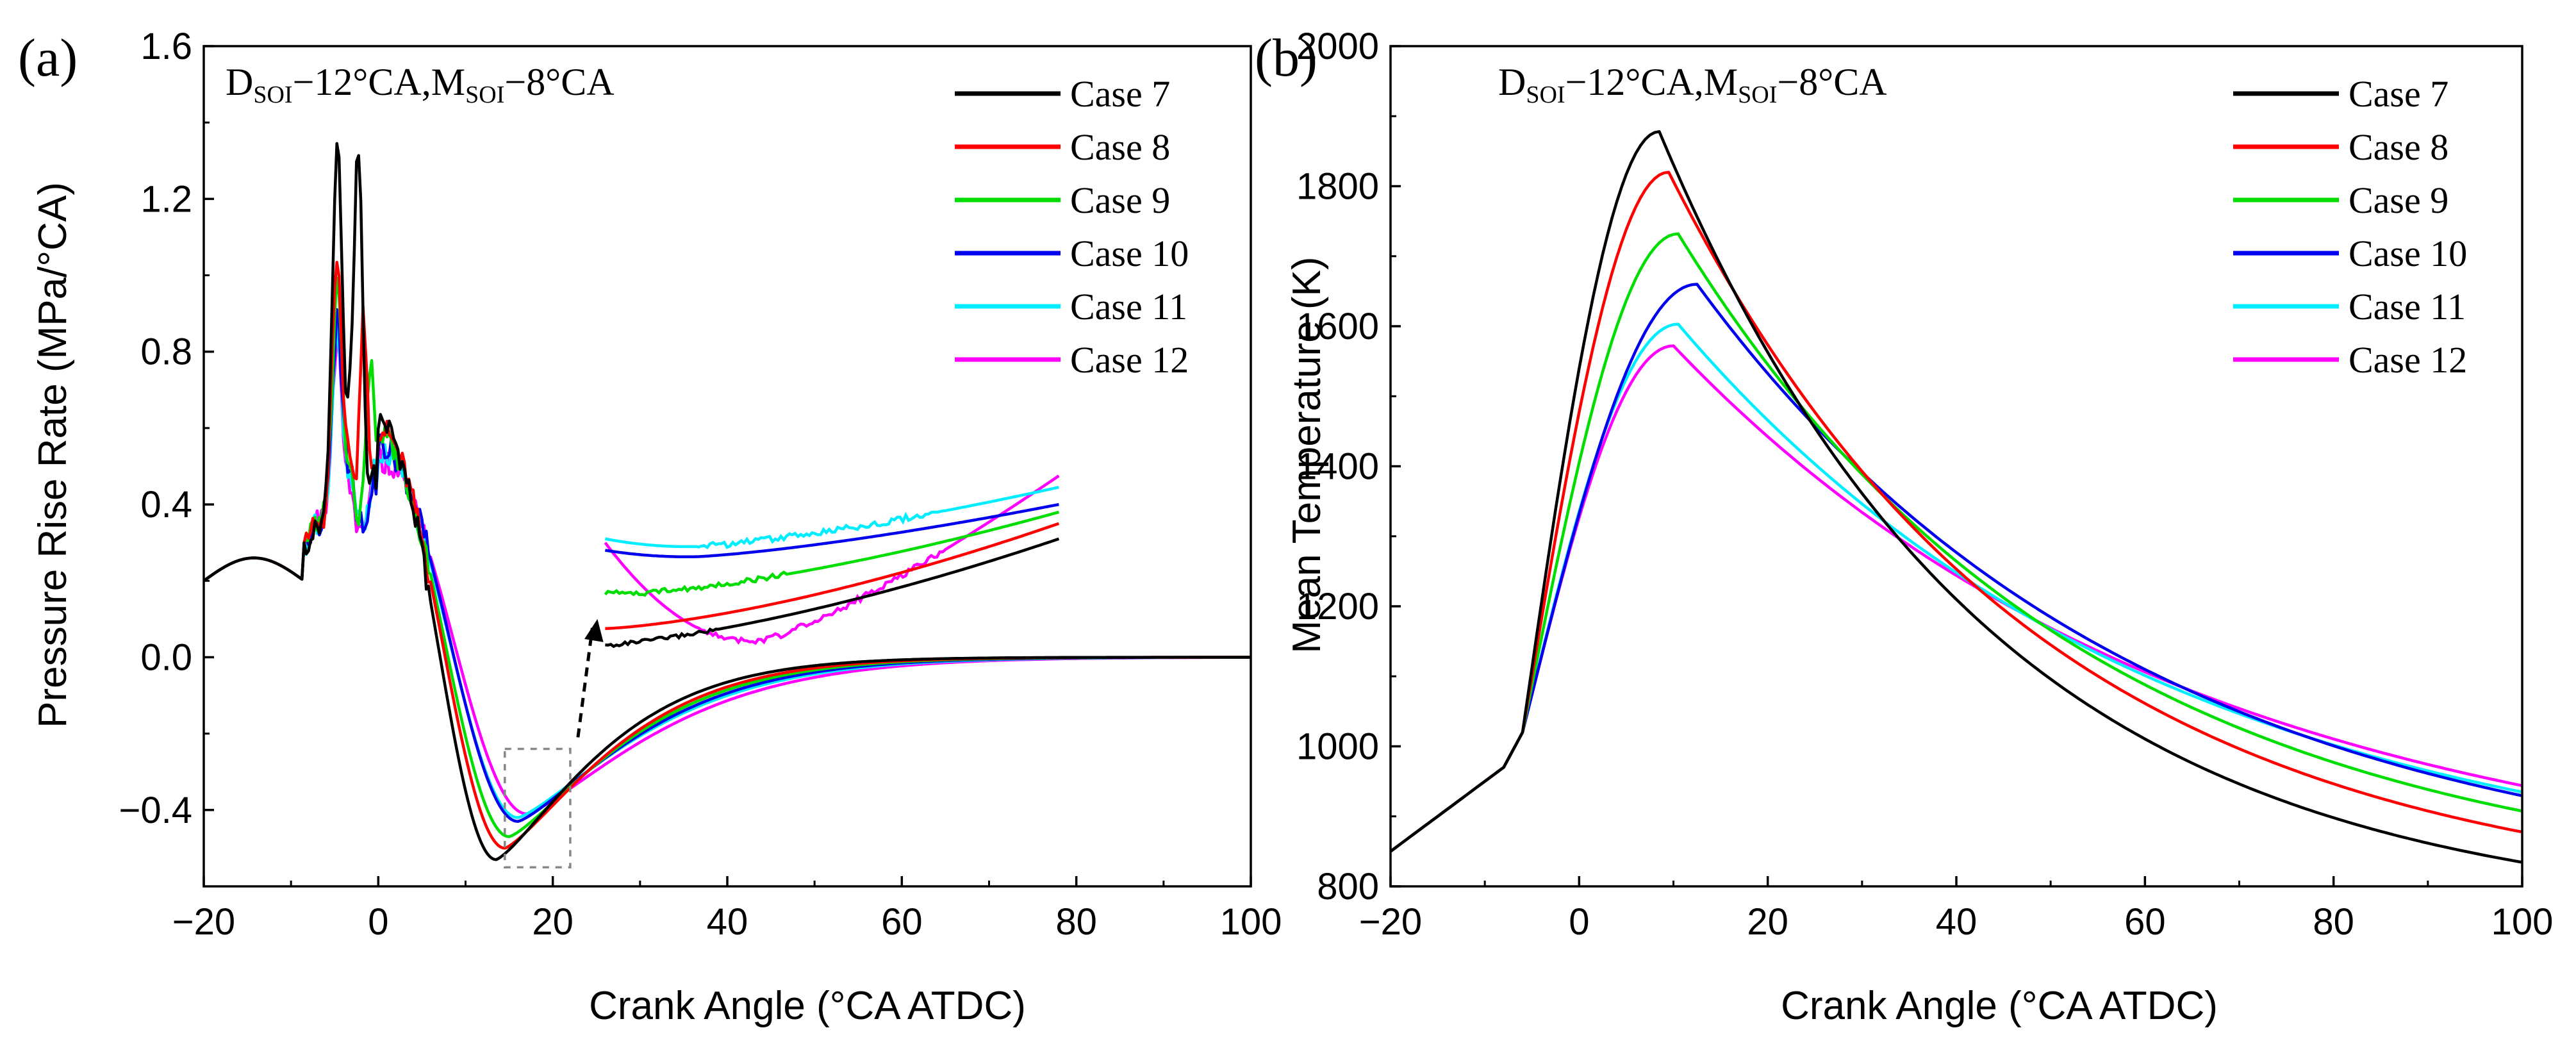 The width and height of the screenshot is (2576, 1053). I want to click on panel-a-xlabel: Crank Angle (°CA ATDC), so click(807, 1006).